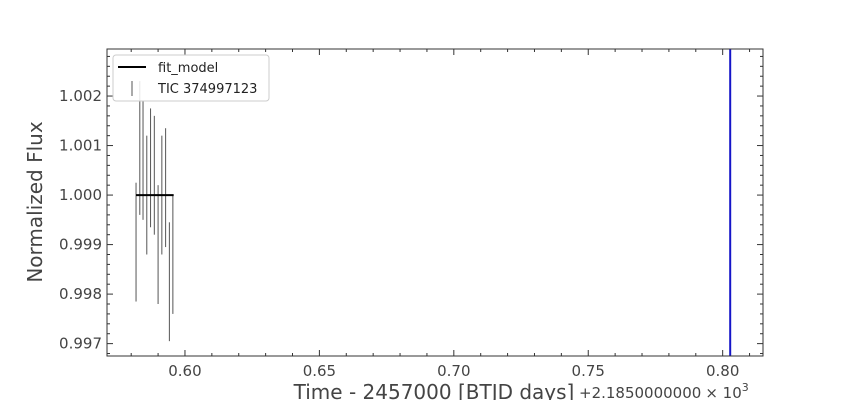  I want to click on y-tick-label-2: 0.999, so click(80, 245).